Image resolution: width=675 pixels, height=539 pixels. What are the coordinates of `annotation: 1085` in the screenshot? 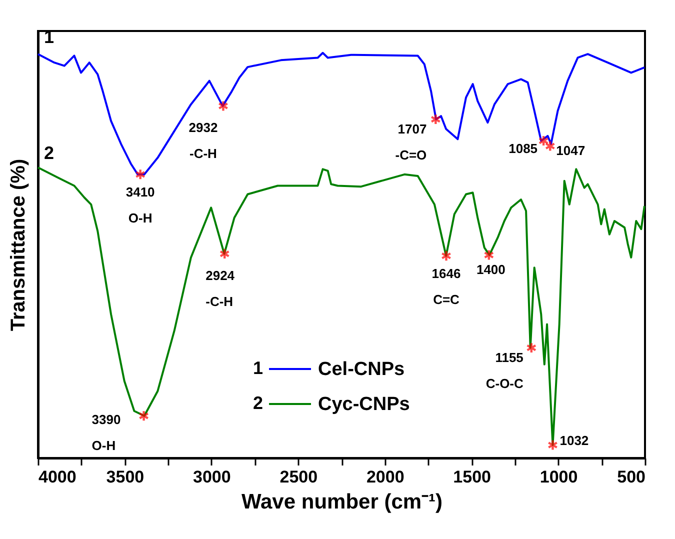 It's located at (523, 148).